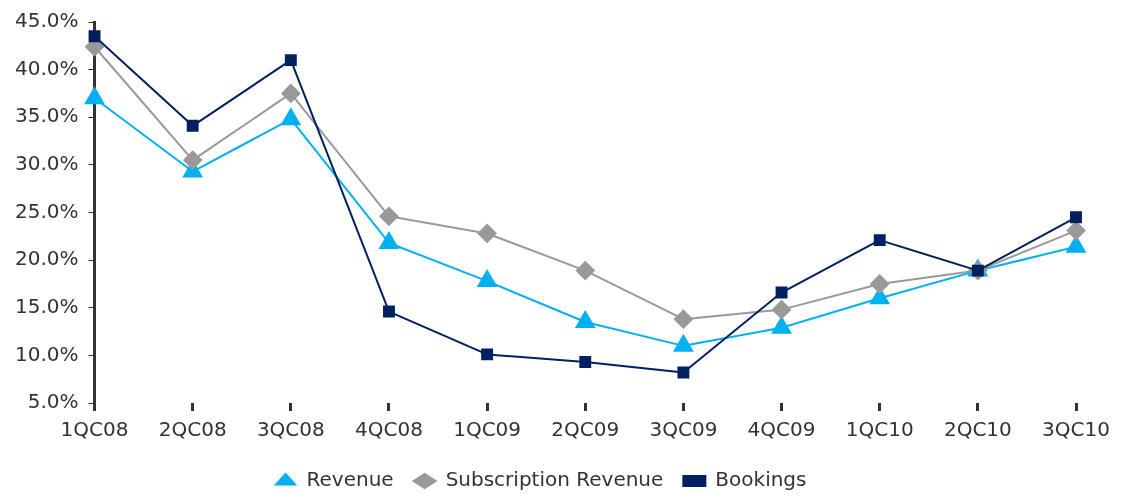  I want to click on y-tick-label: 5.0%, so click(53, 401).